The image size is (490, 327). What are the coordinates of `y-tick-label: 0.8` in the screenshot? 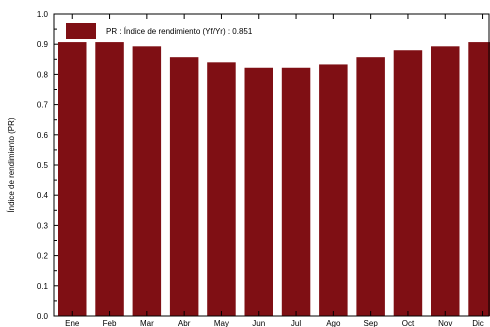 It's located at (43, 74).